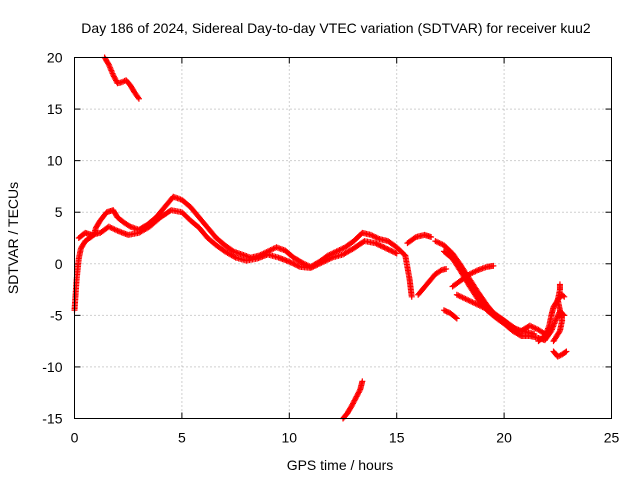 The image size is (640, 480). Describe the element at coordinates (473, 276) in the screenshot. I see `series-track-i` at that location.